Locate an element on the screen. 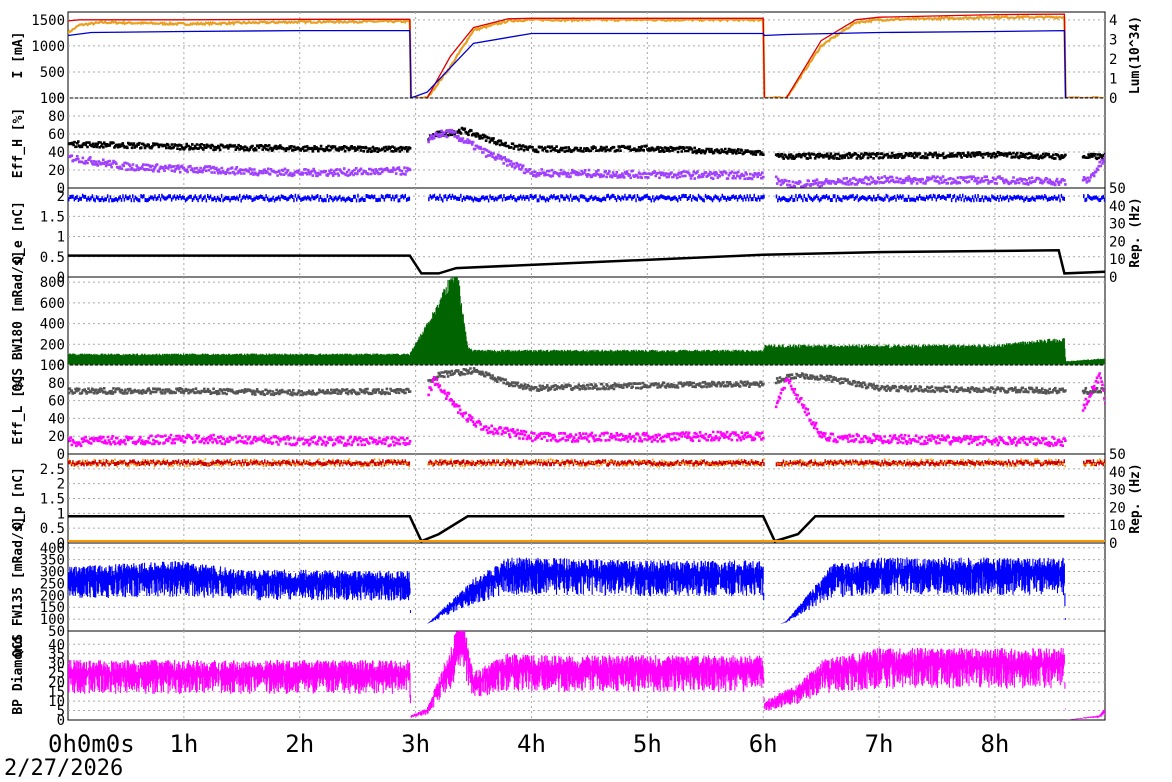 The height and width of the screenshot is (782, 1172). y2-axis-label: Lum(10^34) is located at coordinates (1135, 55).